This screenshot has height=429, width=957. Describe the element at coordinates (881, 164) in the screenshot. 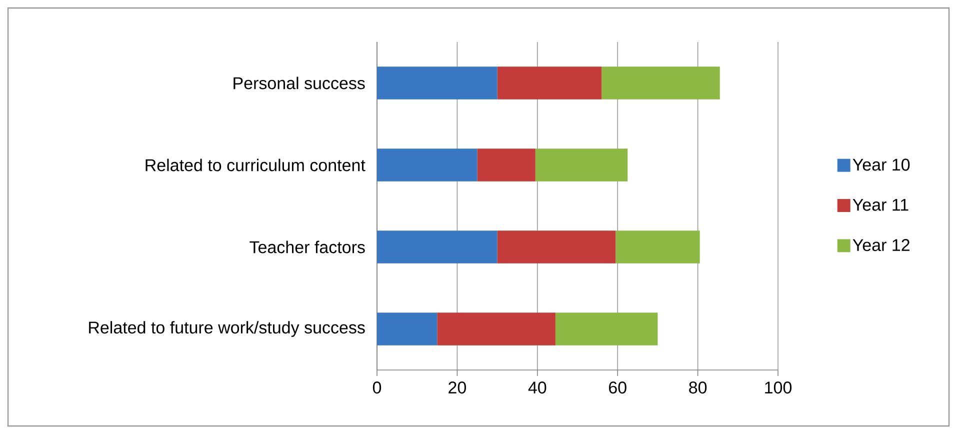

I see `legend-label: Year 10` at that location.